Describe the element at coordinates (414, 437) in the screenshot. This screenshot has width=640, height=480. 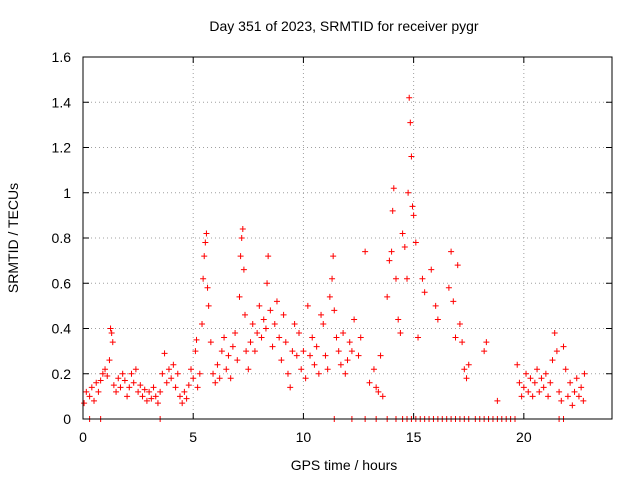
I see `x-tick-label: 15` at that location.